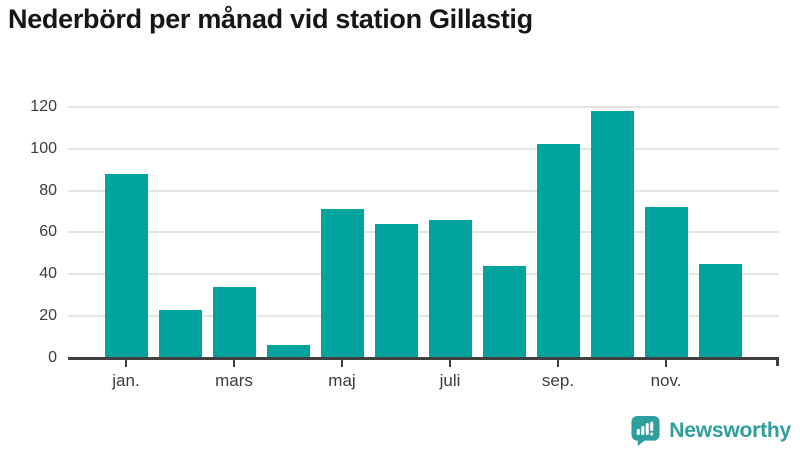 The height and width of the screenshot is (450, 800). What do you see at coordinates (234, 380) in the screenshot?
I see `x-axis-label: mars` at bounding box center [234, 380].